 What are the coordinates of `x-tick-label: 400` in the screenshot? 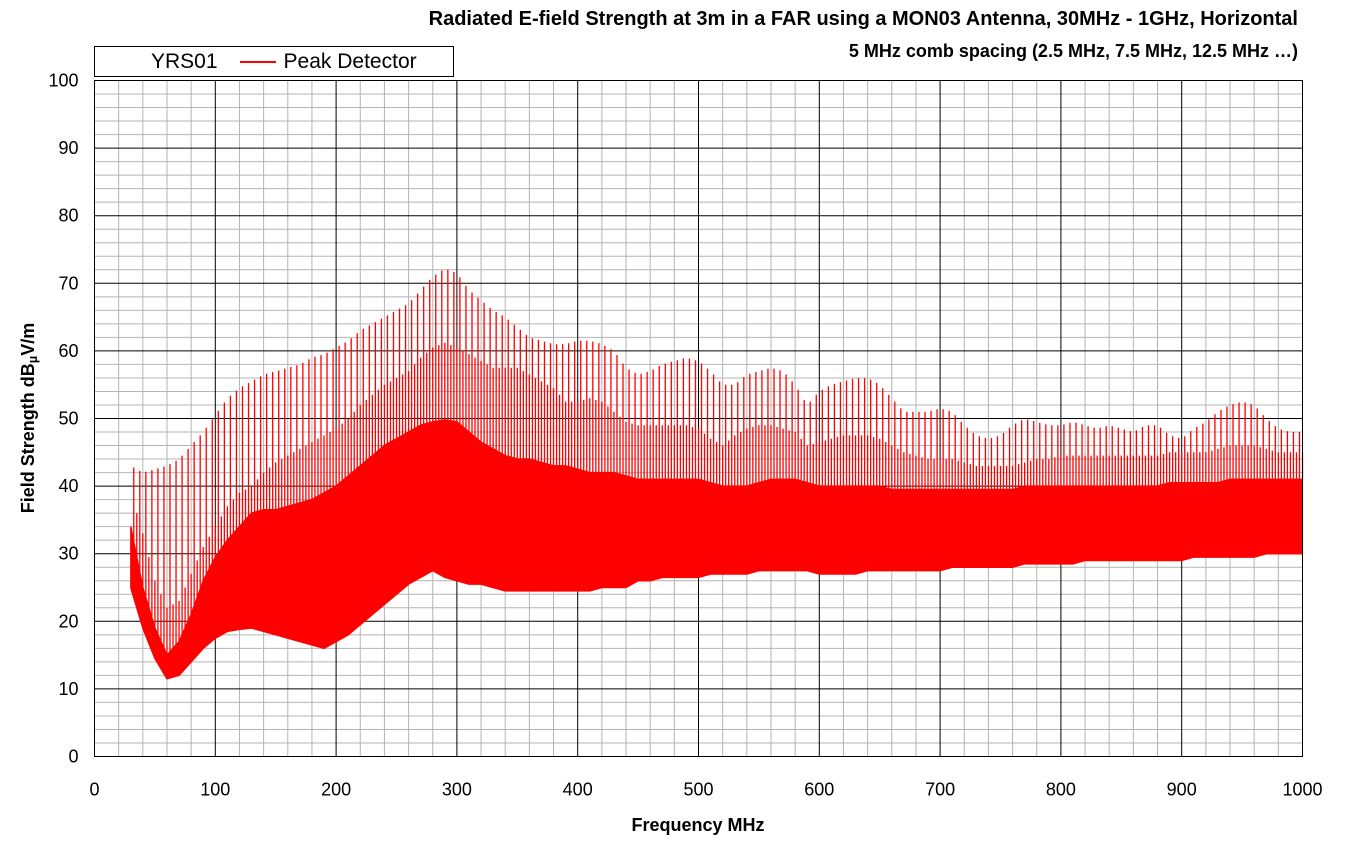 It's located at (578, 790).